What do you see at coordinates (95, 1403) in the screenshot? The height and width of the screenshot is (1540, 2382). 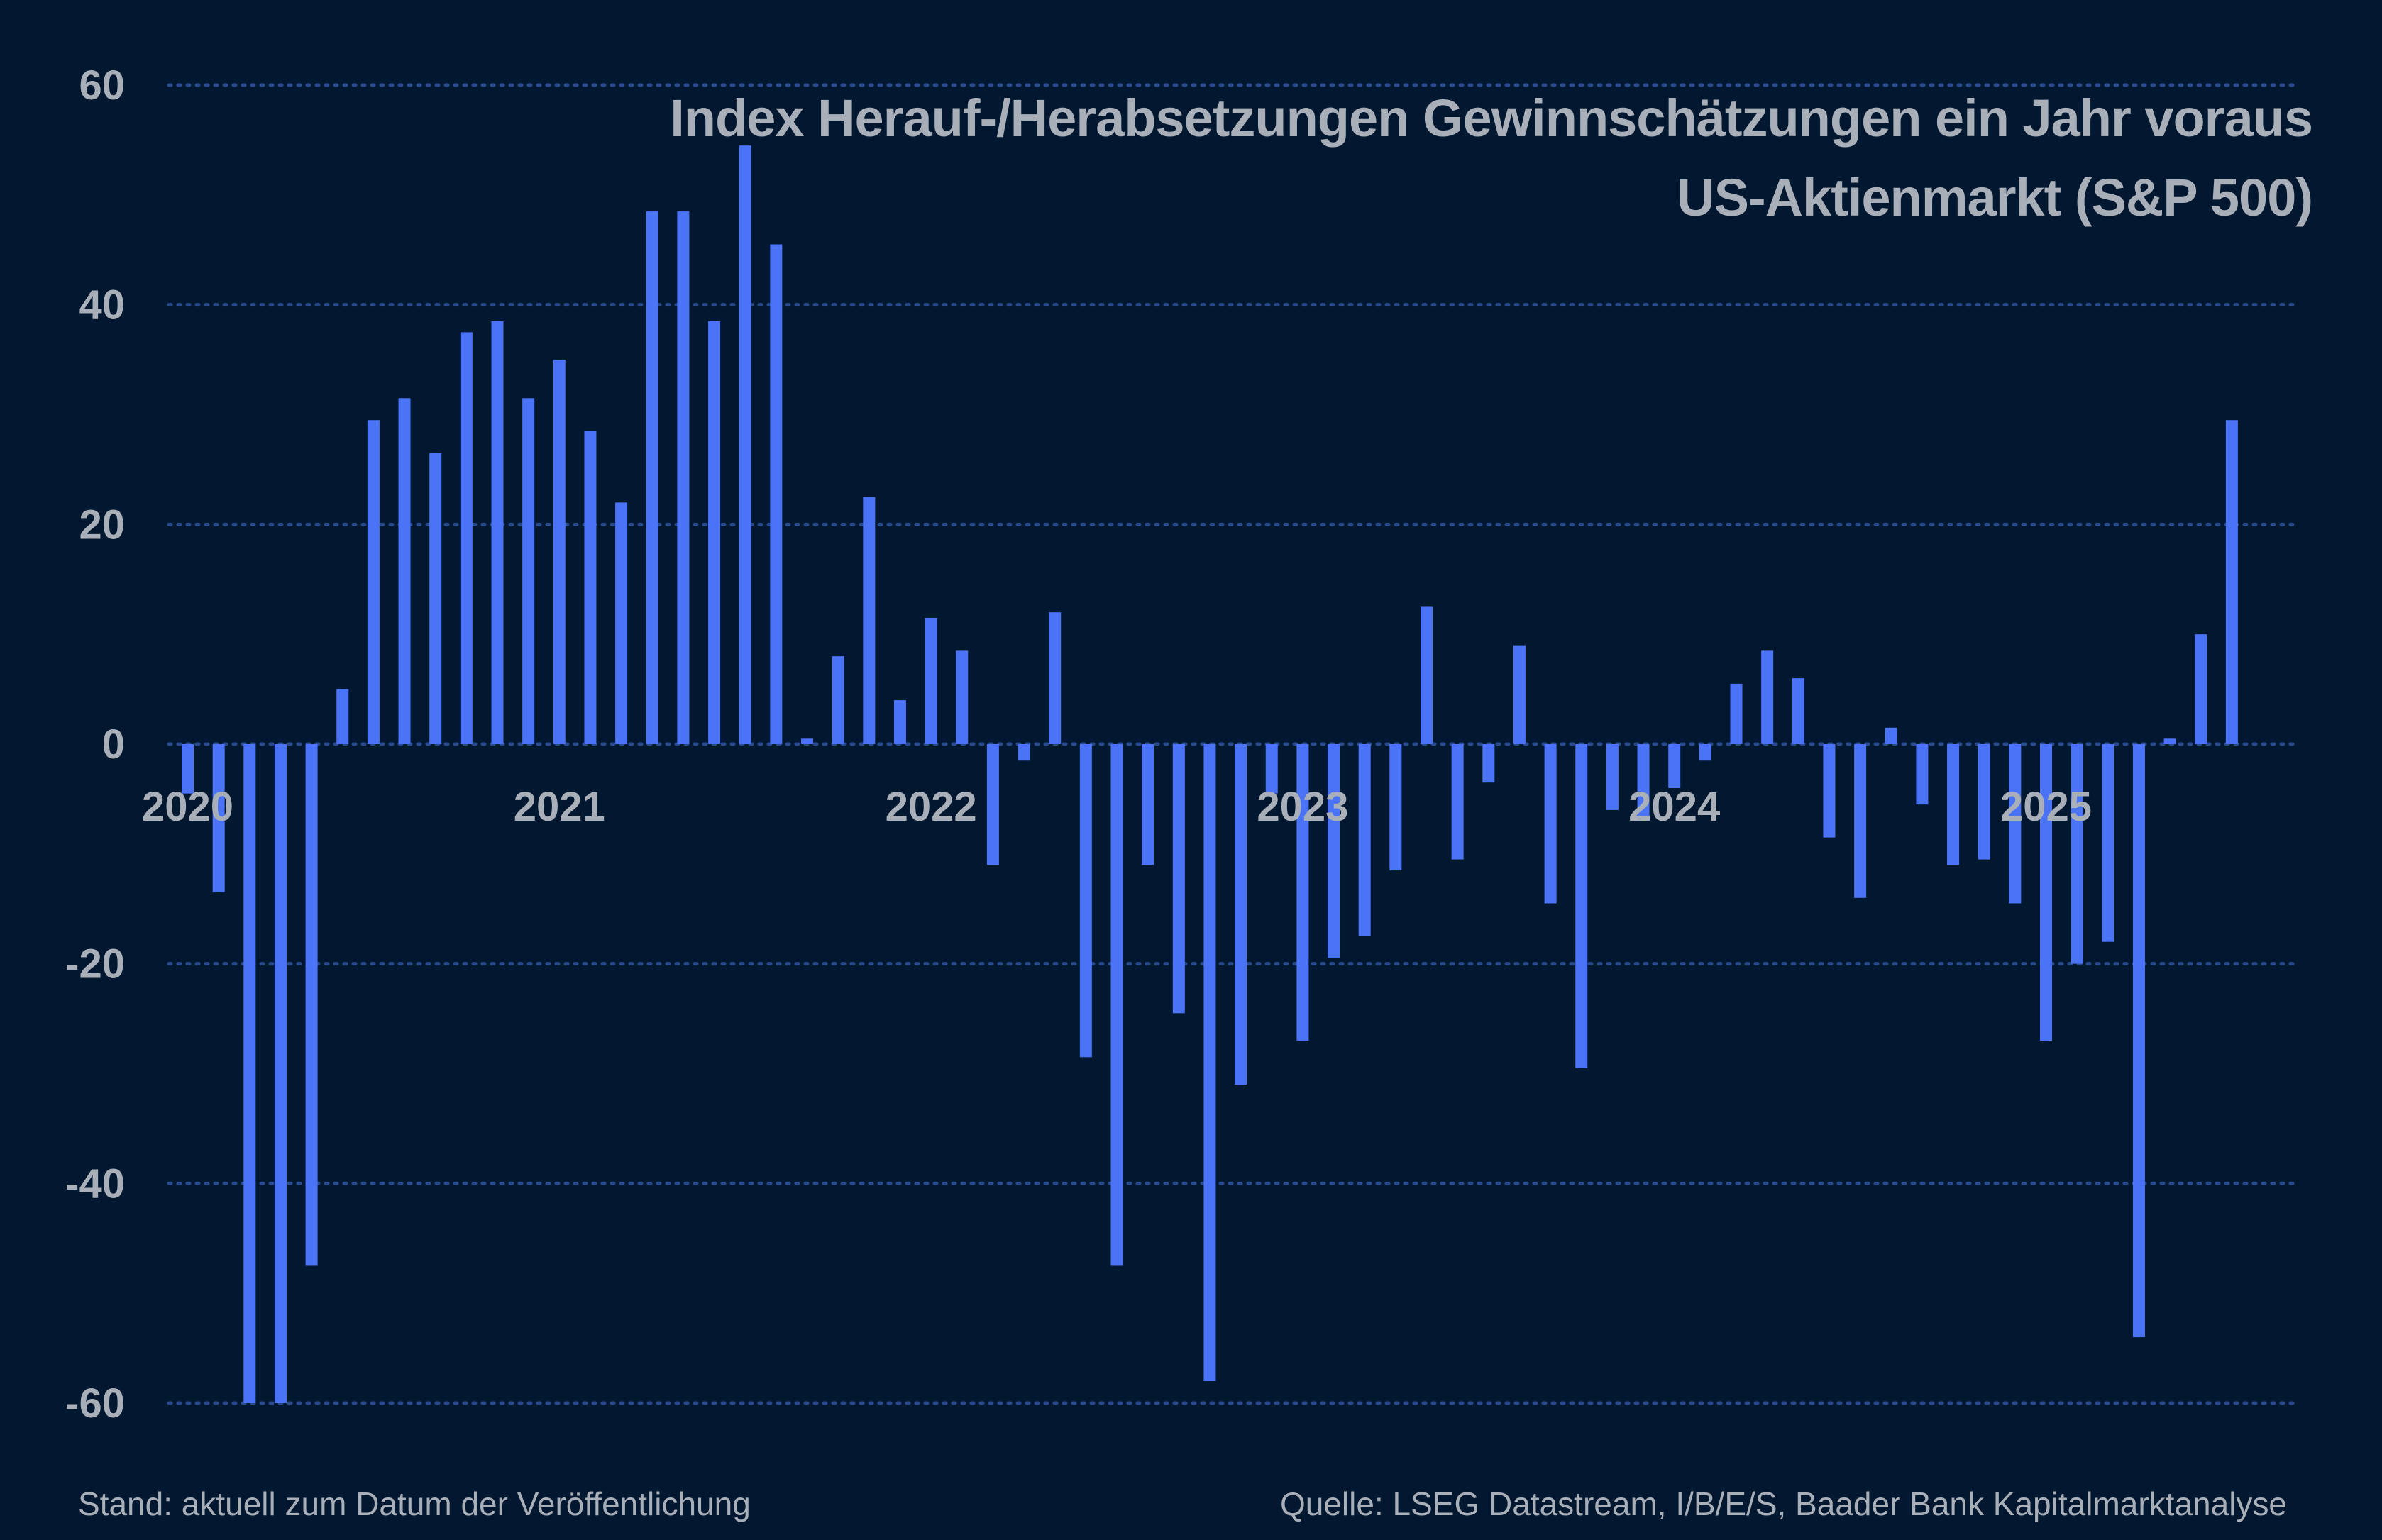 I see `y-tick-label: -60` at bounding box center [95, 1403].